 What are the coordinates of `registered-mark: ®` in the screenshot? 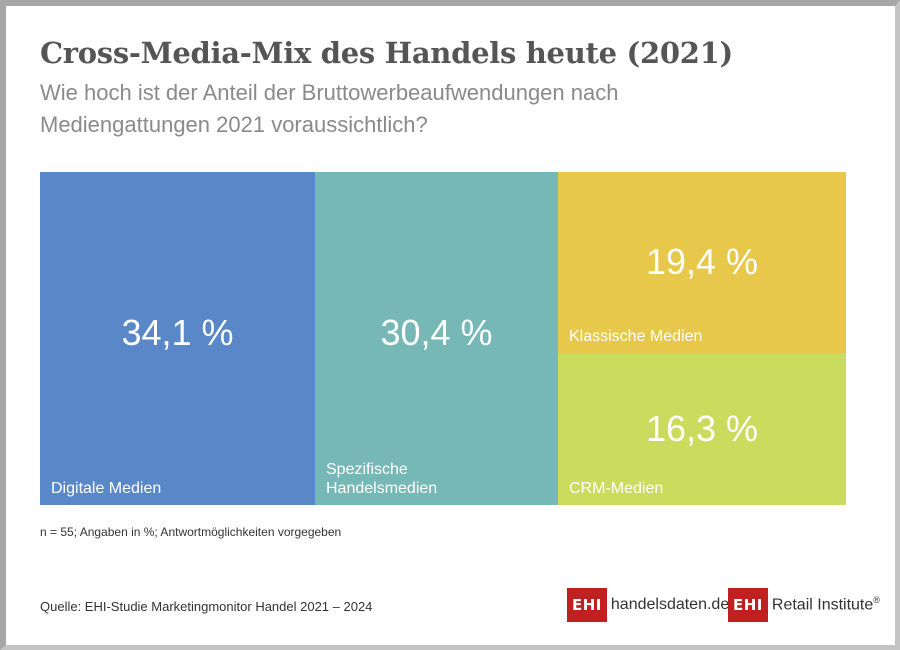 It's located at (876, 600).